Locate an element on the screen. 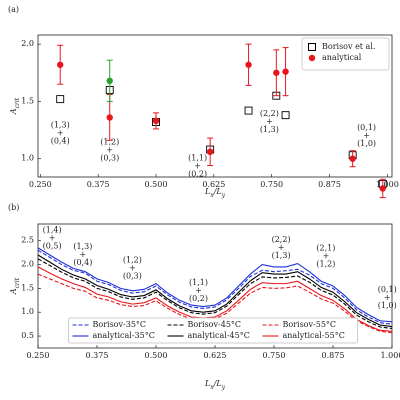 Image resolution: width=400 pixels, height=400 pixels. legend-label: analytical-45°C is located at coordinates (219, 335).